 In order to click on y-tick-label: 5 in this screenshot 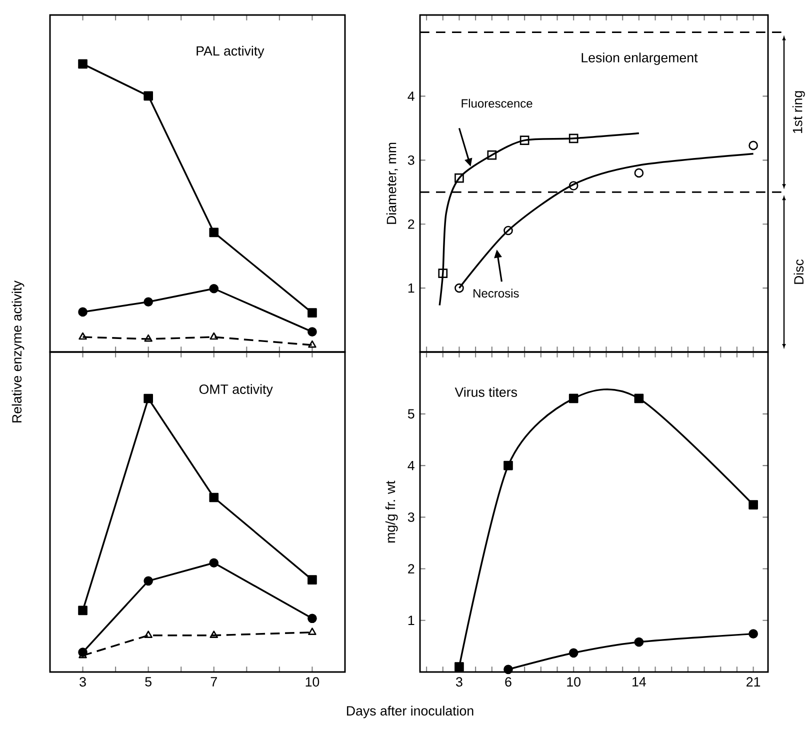, I will do `click(411, 414)`.